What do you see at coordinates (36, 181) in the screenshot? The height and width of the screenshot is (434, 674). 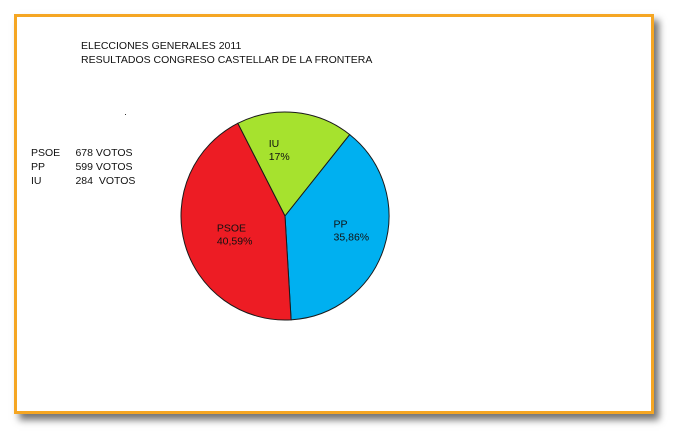 I see `legend-party: IU` at bounding box center [36, 181].